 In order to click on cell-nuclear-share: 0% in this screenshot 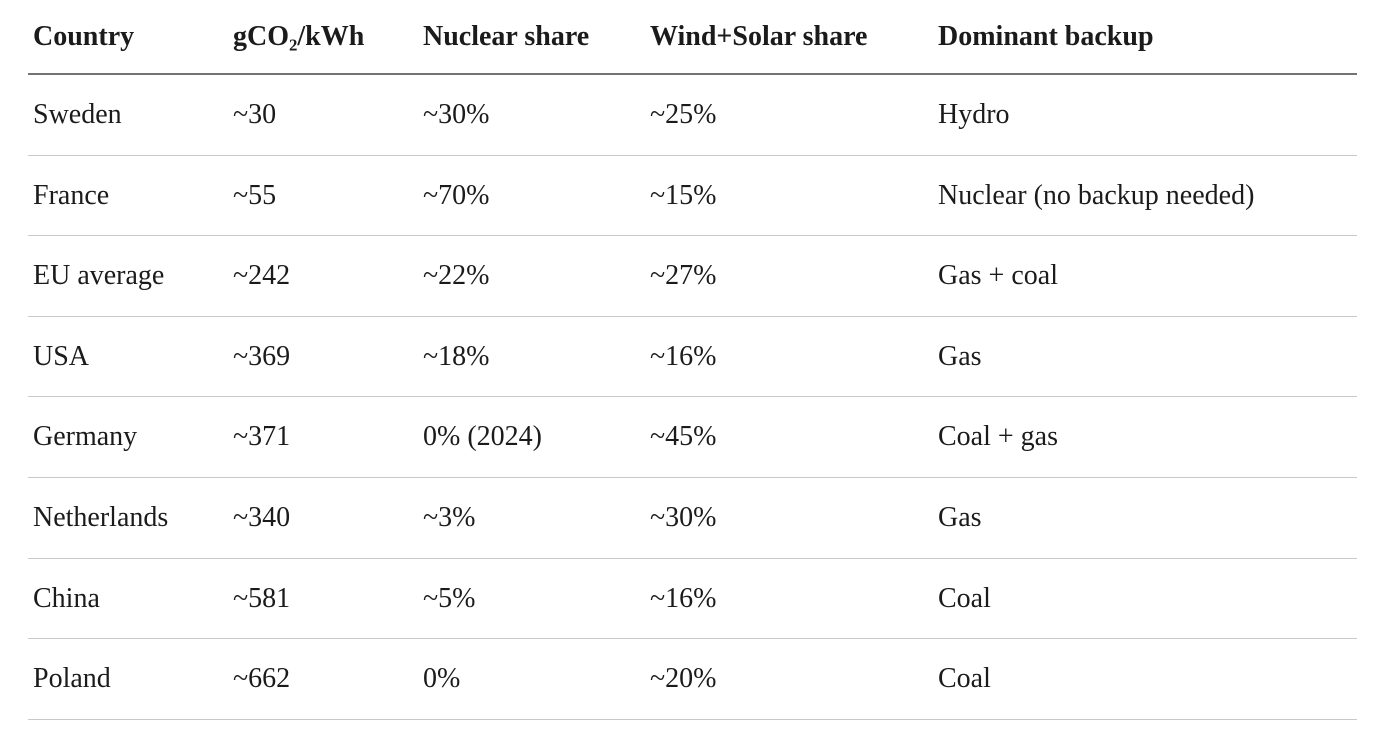, I will do `click(531, 679)`.